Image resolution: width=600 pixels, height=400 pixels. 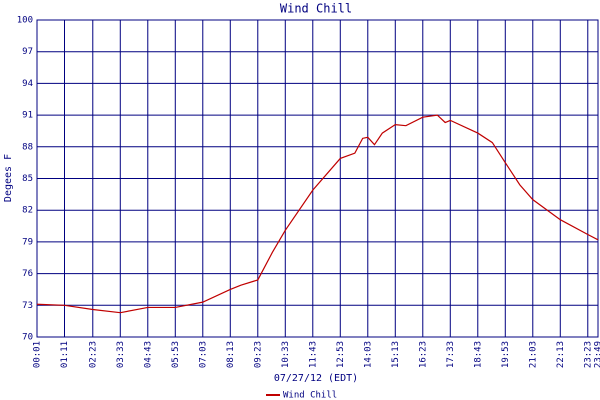 What do you see at coordinates (396, 354) in the screenshot?
I see `x-tick-label: 15:13` at bounding box center [396, 354].